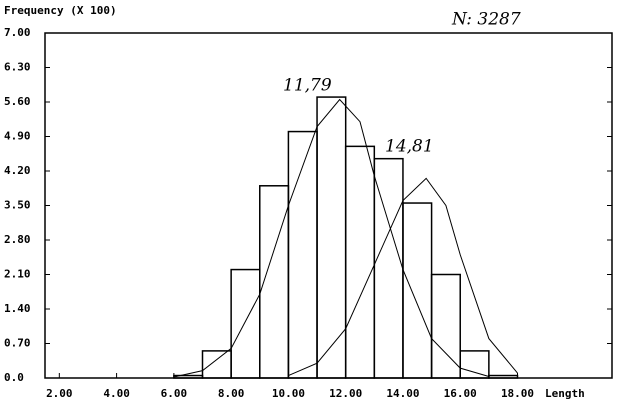 The width and height of the screenshot is (618, 407). Describe the element at coordinates (17, 101) in the screenshot. I see `y-tick-label: 5.60` at that location.